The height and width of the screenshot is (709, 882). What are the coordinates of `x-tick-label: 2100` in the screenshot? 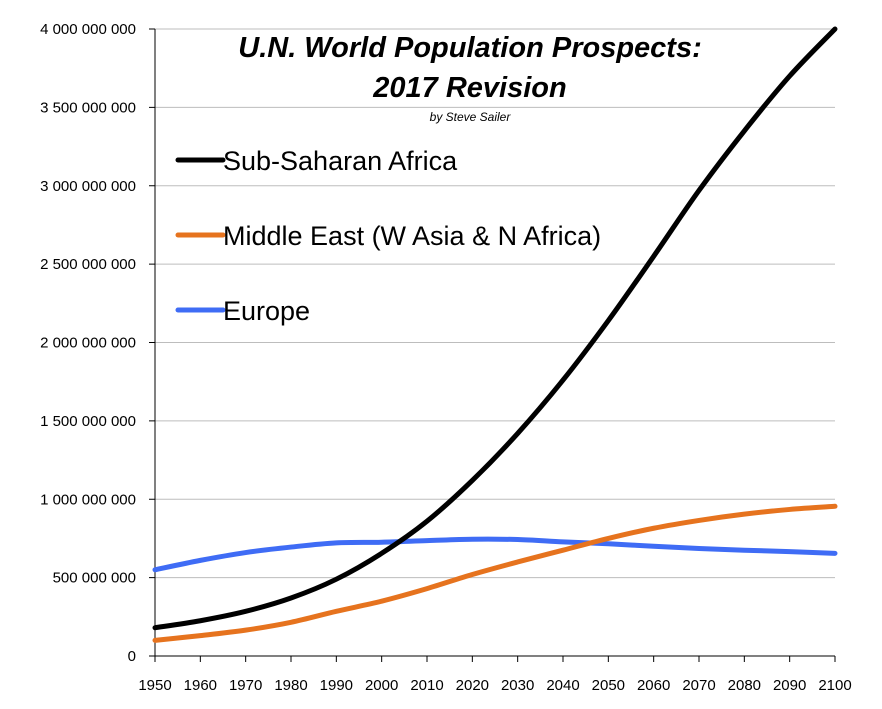 It's located at (834, 685).